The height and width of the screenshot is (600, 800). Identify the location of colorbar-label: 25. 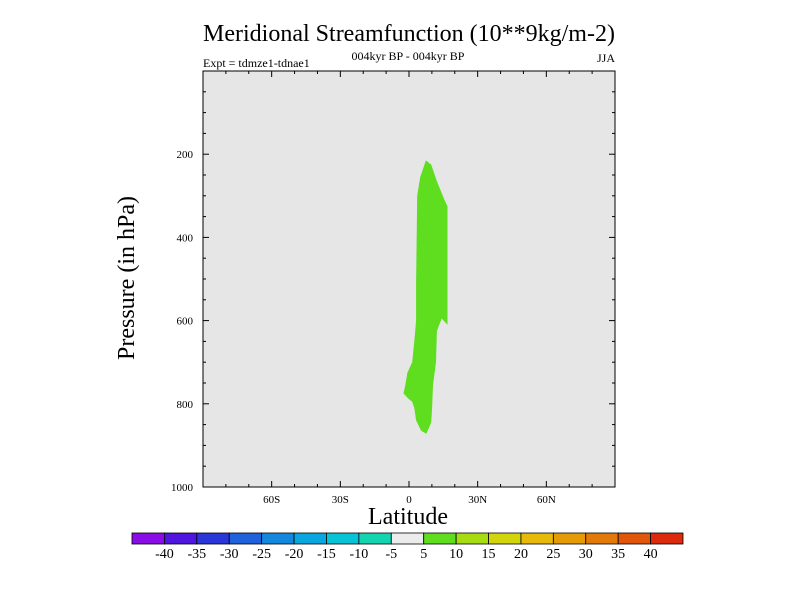
(553, 554).